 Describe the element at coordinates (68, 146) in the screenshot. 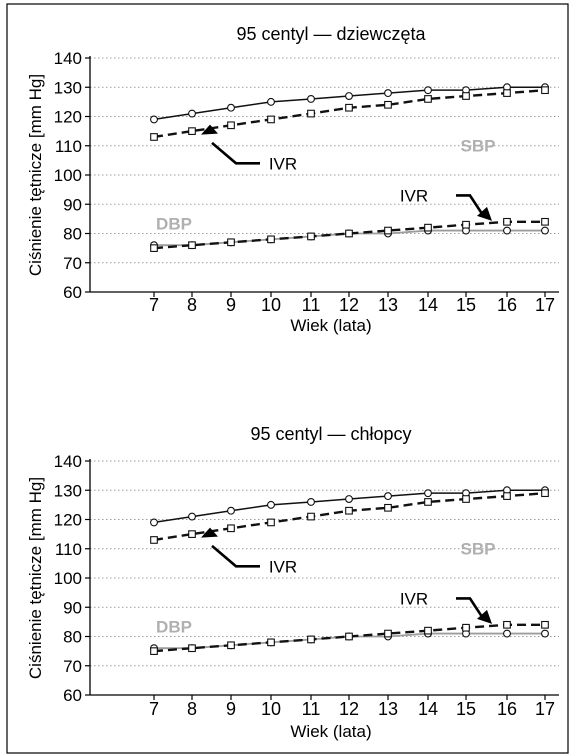

I see `y-tick-label: 110` at that location.